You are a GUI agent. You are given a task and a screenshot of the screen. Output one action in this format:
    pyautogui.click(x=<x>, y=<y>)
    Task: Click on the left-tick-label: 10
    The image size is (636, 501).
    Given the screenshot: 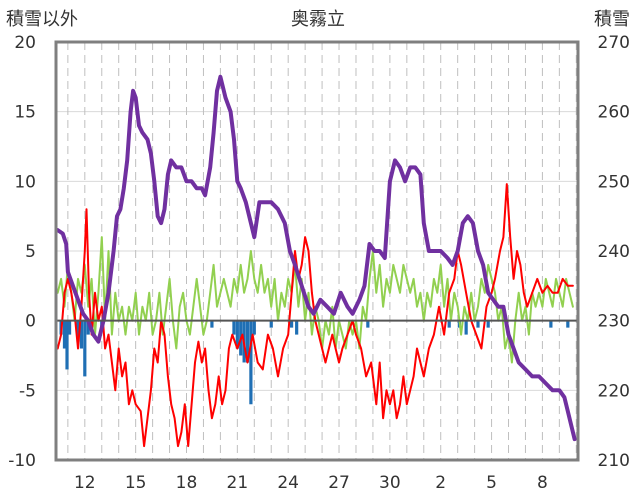 What is the action you would take?
    pyautogui.click(x=25, y=182)
    